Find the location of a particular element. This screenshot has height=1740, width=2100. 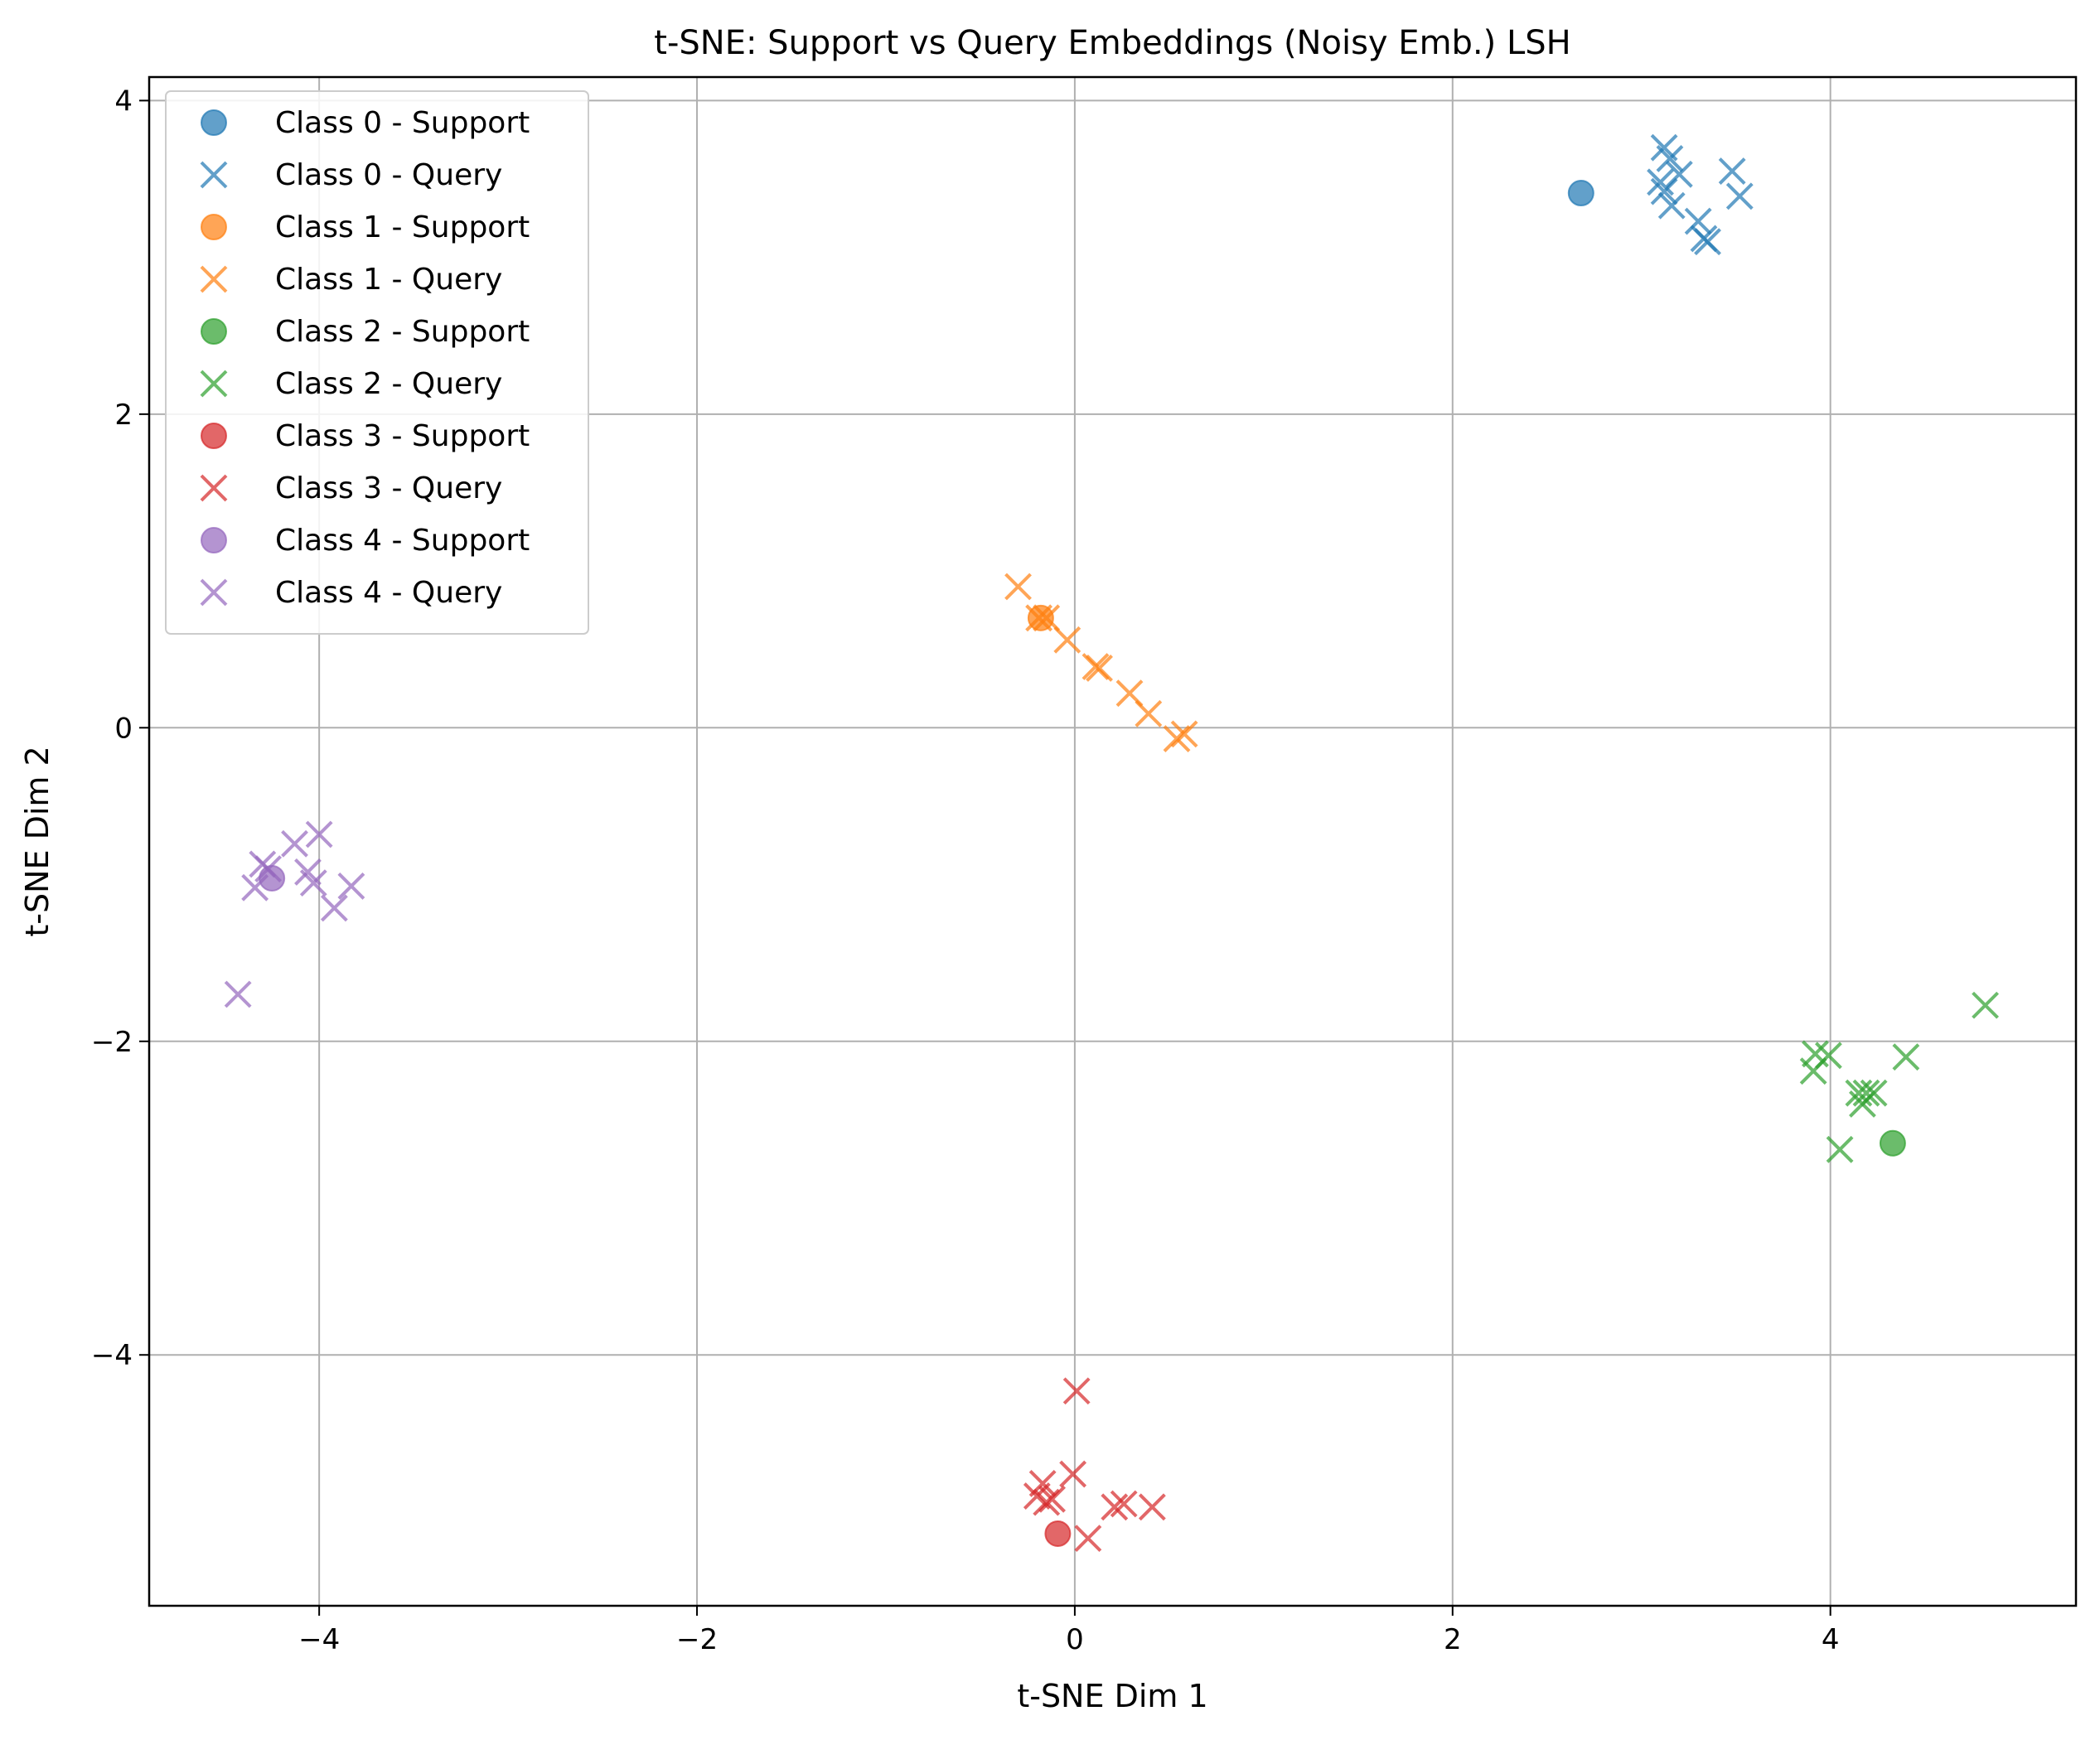

legend-label: Class 2 - Query is located at coordinates (388, 384).